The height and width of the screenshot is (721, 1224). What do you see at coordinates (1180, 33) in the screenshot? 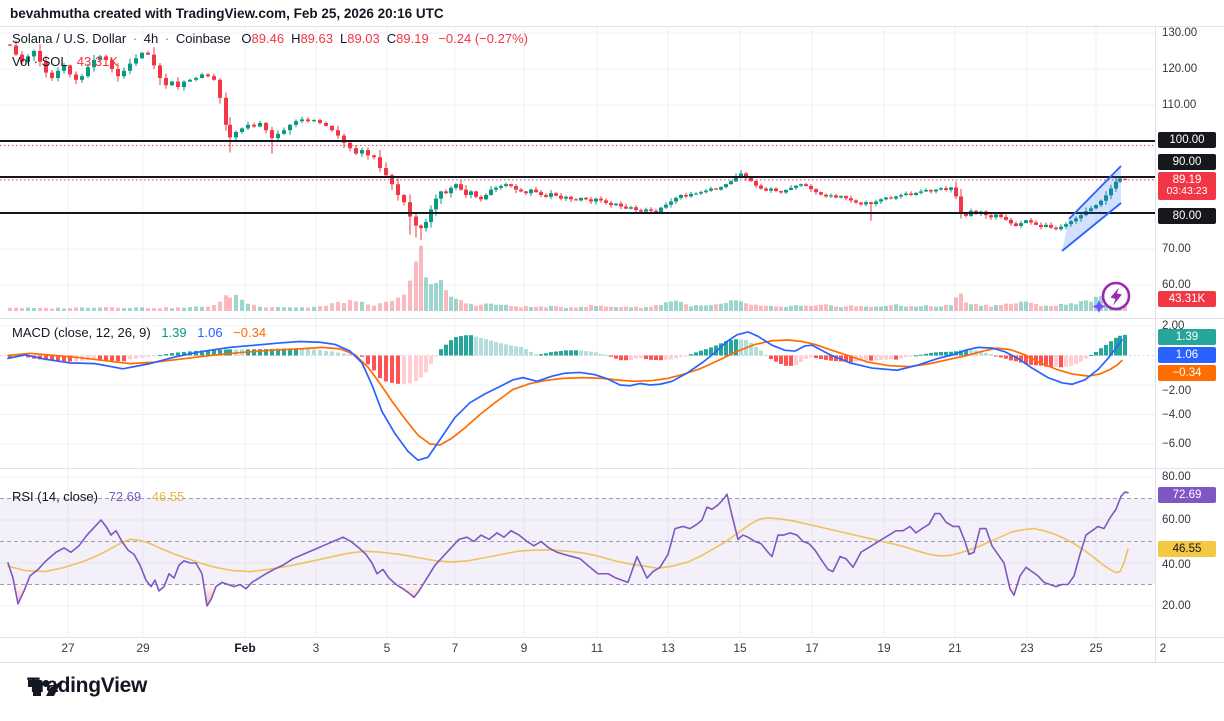
I see `price-axis-label: 130.00` at bounding box center [1180, 33].